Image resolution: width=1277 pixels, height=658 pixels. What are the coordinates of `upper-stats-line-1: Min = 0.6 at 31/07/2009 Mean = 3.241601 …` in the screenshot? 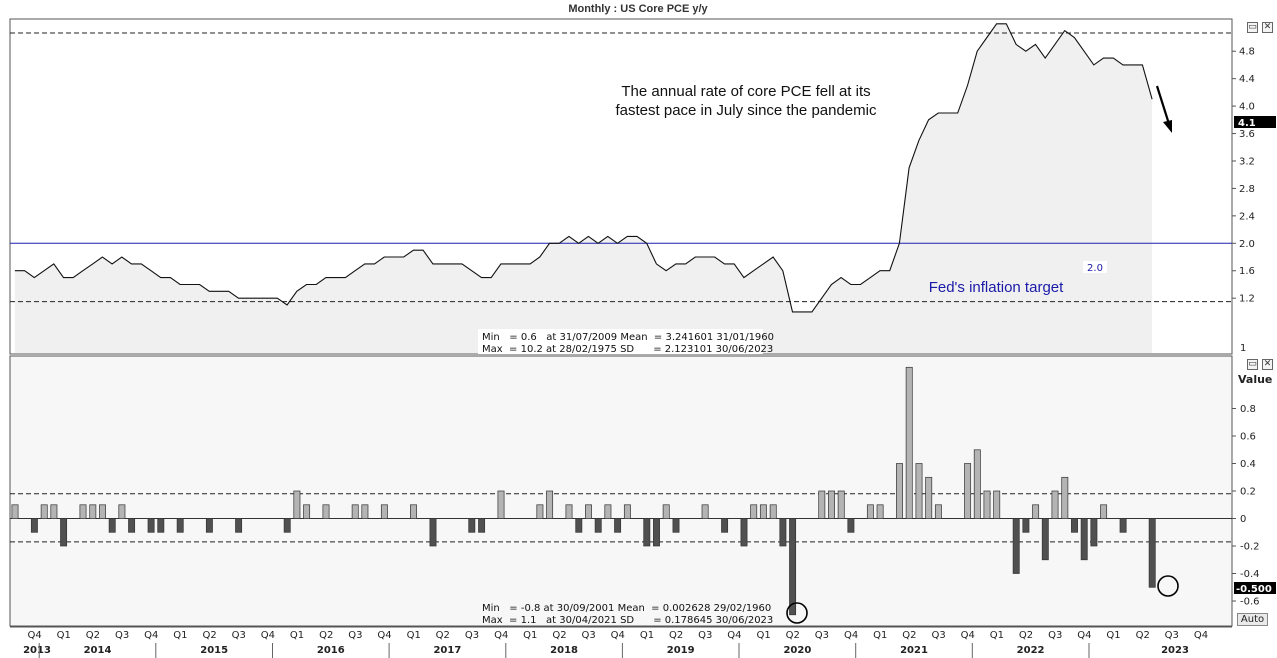 It's located at (628, 337).